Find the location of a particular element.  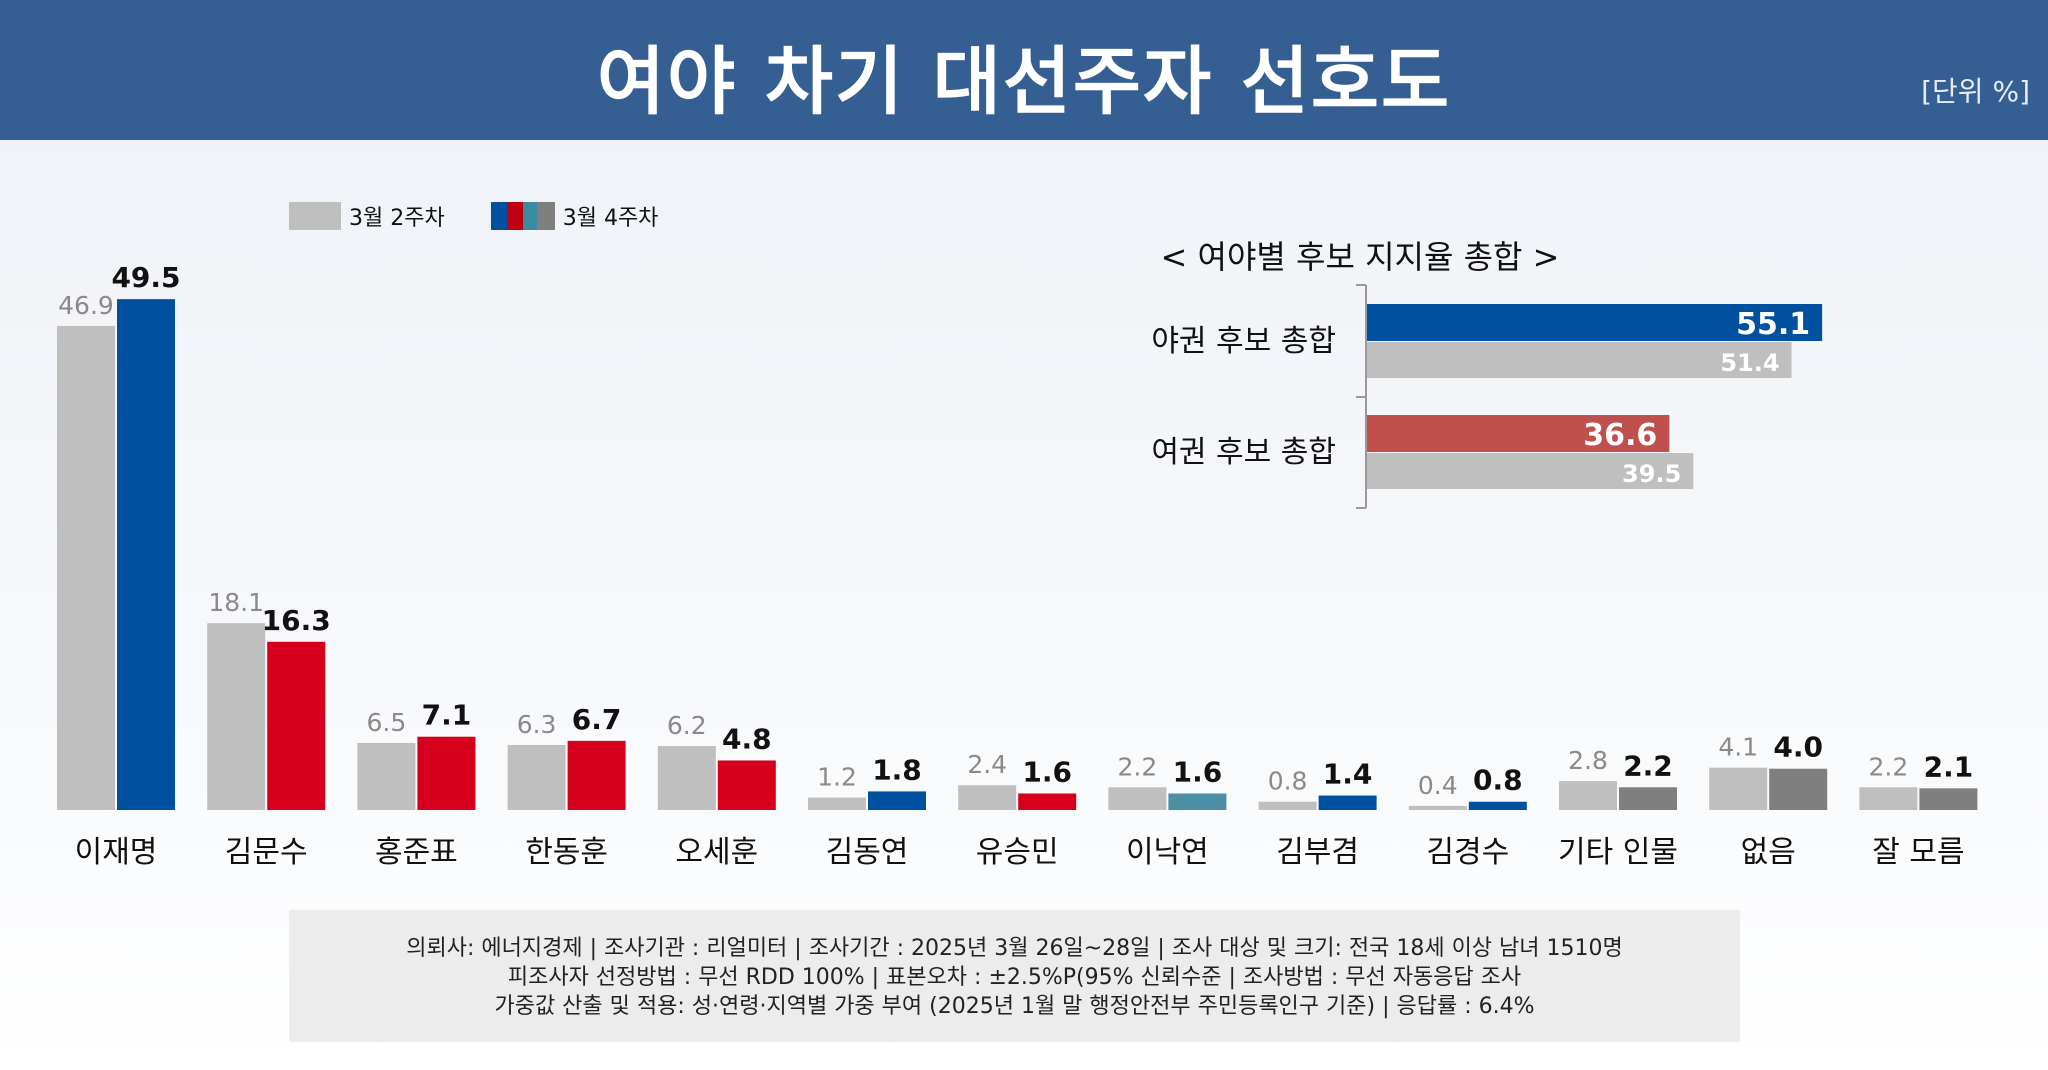

category-label: 없음 is located at coordinates (1768, 852).